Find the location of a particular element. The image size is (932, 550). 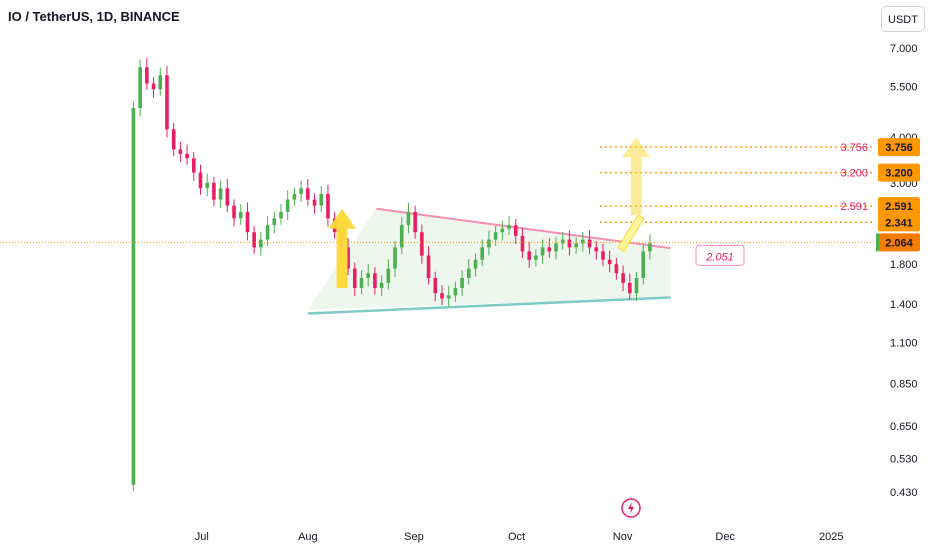

price-tick-label: 0.430 is located at coordinates (904, 493).